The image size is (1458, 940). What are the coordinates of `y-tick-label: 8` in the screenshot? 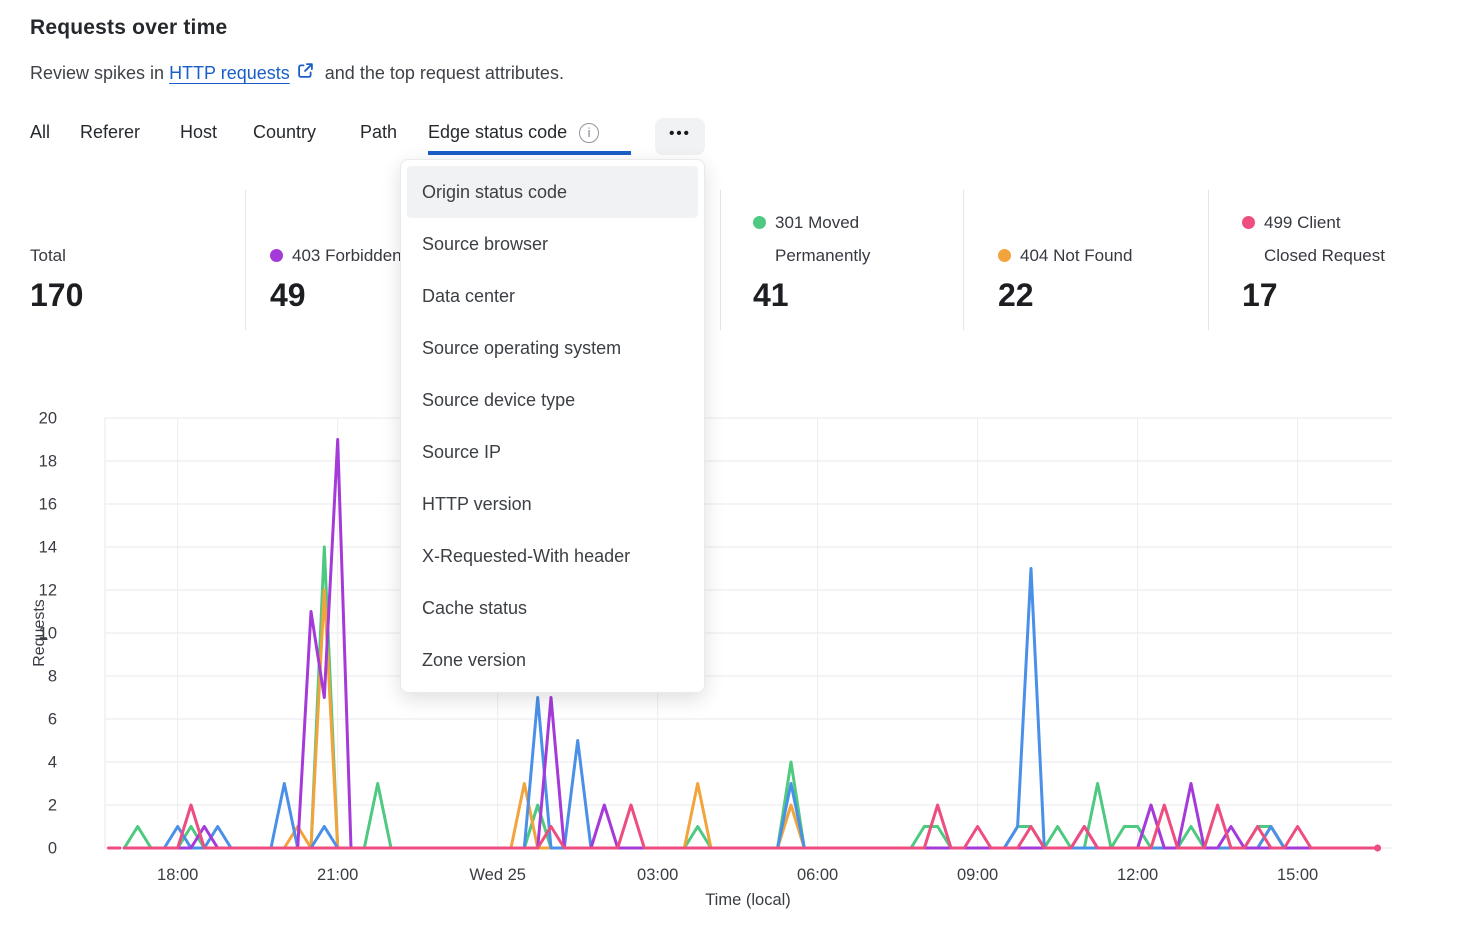 It's located at (52, 677).